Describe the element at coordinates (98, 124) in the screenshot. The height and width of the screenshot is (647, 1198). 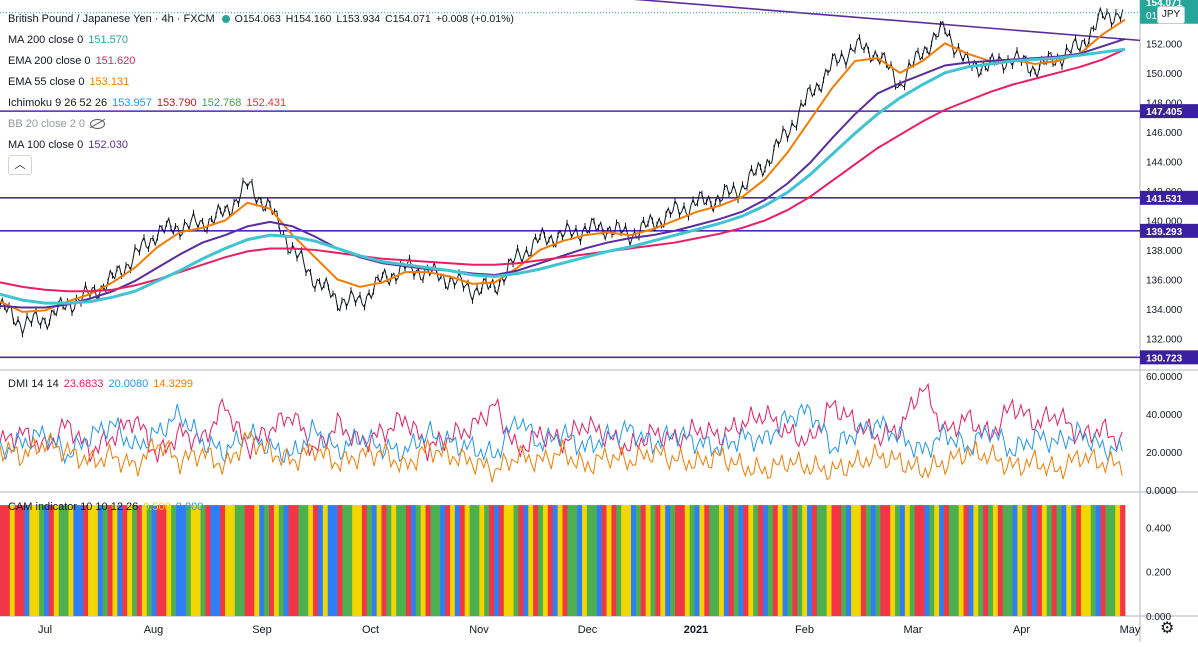
I see `hidden-eye-icon` at that location.